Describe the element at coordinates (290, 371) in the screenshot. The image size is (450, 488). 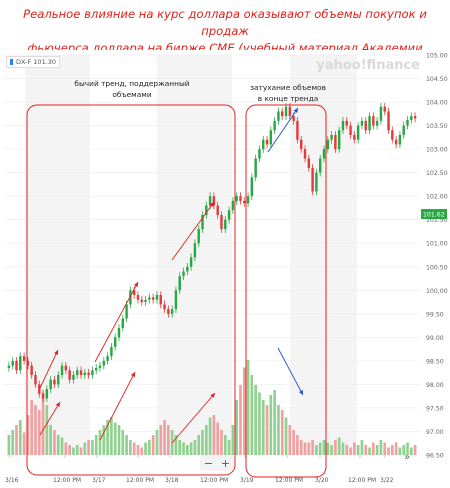
I see `fade-arrow-volume` at that location.